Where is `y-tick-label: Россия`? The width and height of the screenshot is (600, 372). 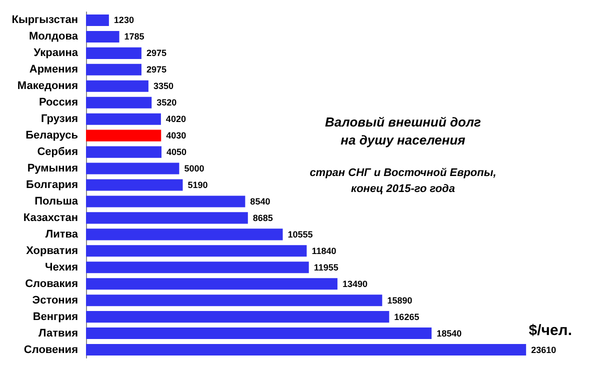
y-tick-label: Россия is located at coordinates (58, 102).